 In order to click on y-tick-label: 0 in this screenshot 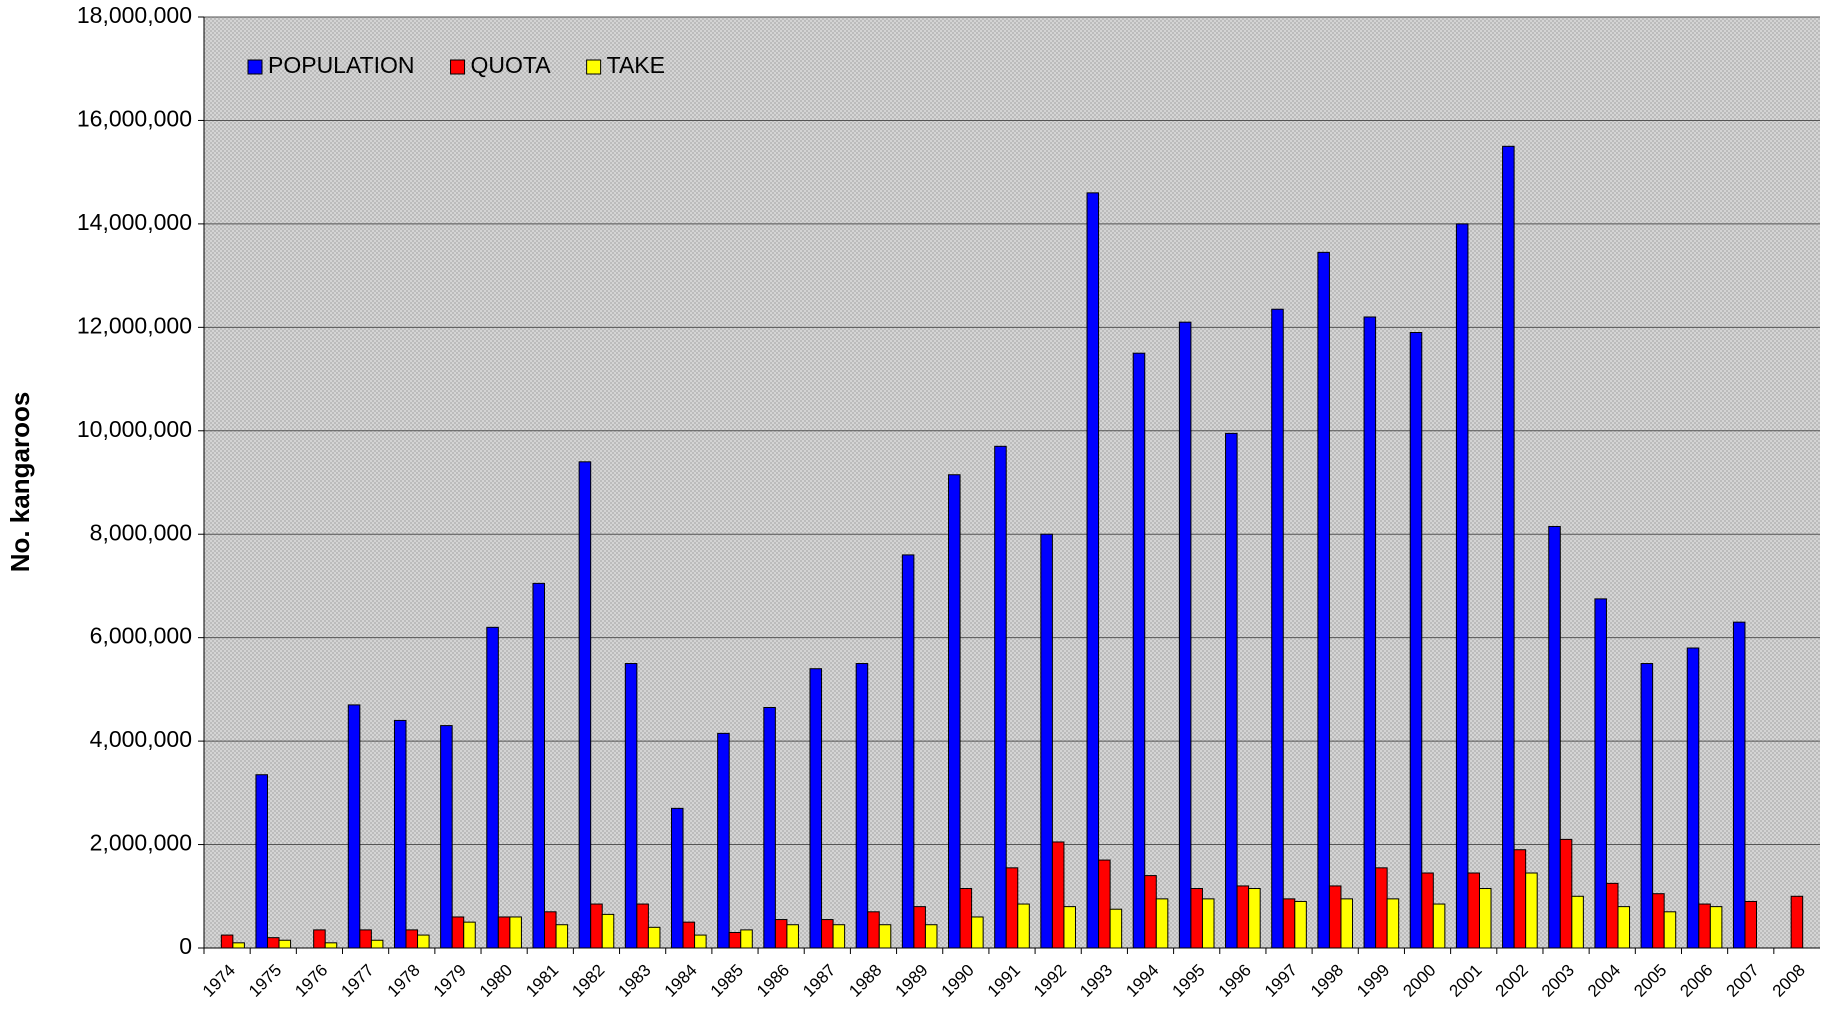, I will do `click(185, 946)`.